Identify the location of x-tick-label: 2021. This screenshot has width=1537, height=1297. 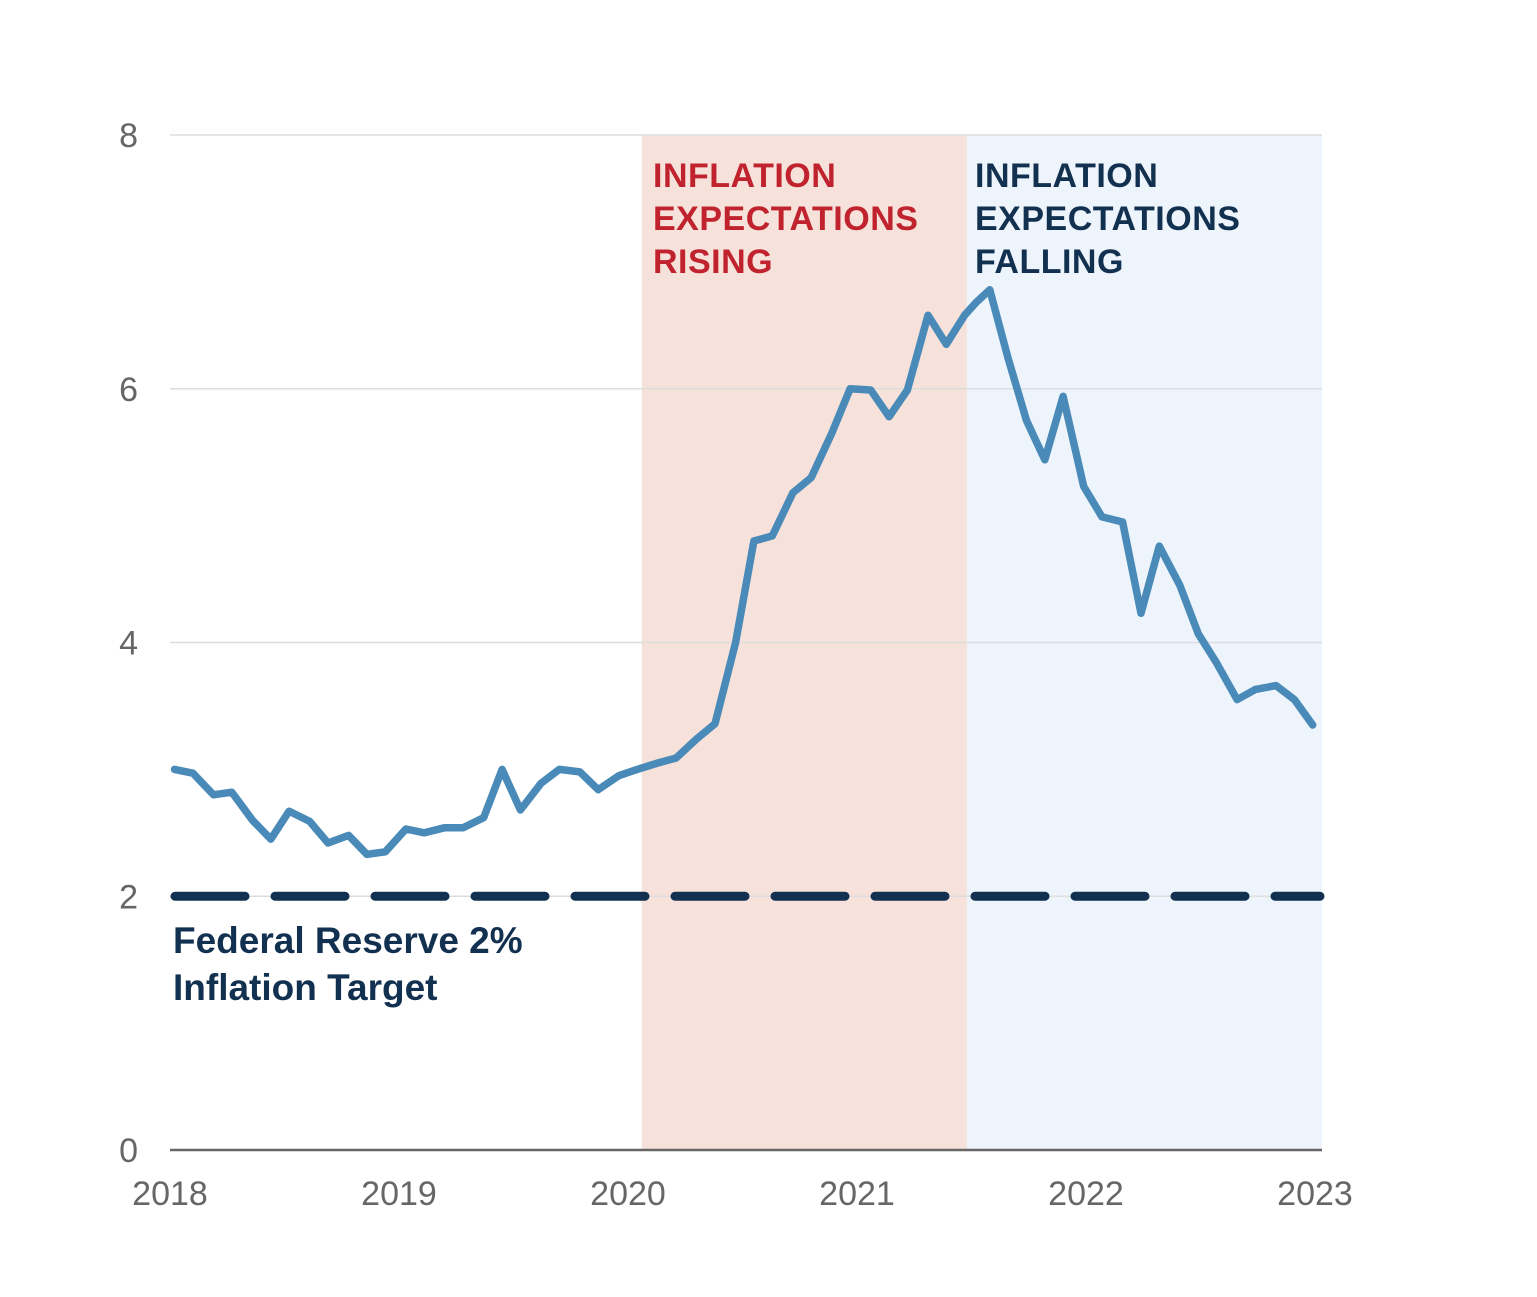
(857, 1194).